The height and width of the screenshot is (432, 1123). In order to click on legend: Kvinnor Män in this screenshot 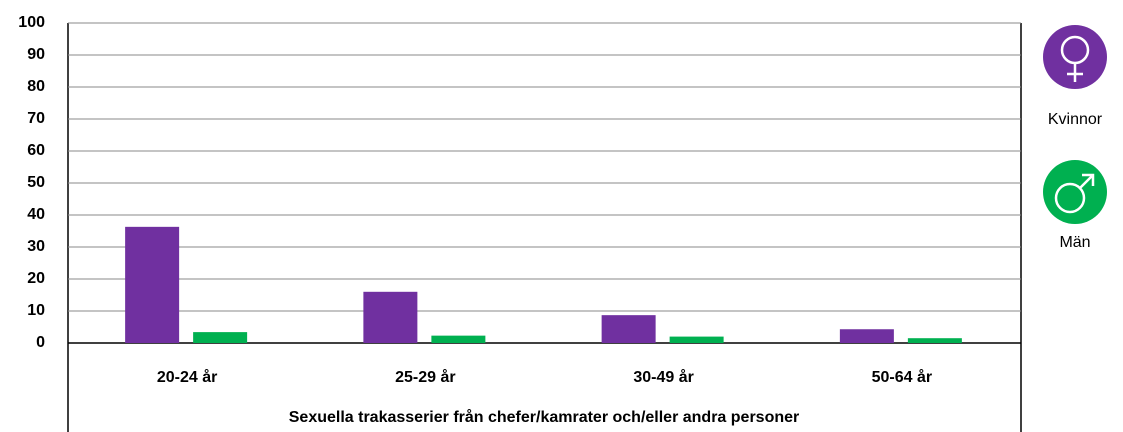, I will do `click(1075, 138)`.